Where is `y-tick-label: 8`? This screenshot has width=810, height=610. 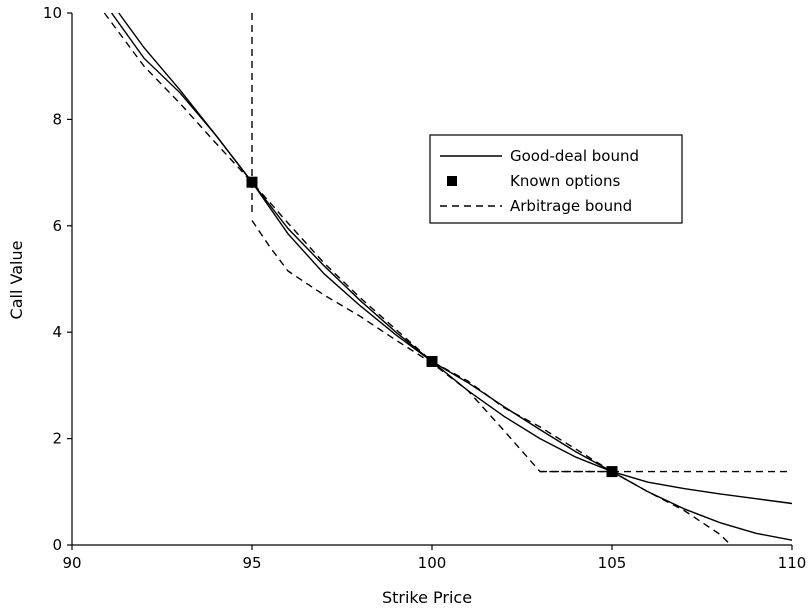 y-tick-label: 8 is located at coordinates (57, 119).